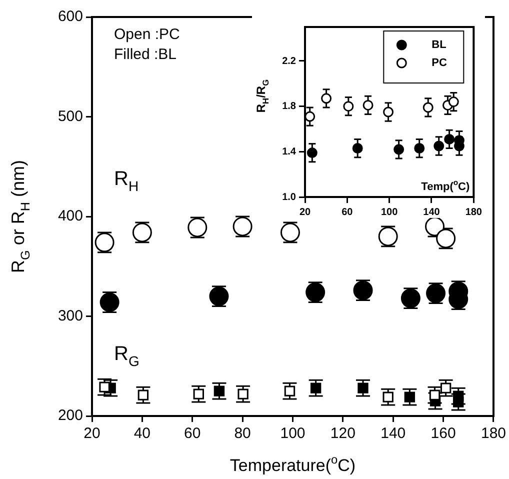  What do you see at coordinates (242, 433) in the screenshot?
I see `x-tick-label: 80` at bounding box center [242, 433].